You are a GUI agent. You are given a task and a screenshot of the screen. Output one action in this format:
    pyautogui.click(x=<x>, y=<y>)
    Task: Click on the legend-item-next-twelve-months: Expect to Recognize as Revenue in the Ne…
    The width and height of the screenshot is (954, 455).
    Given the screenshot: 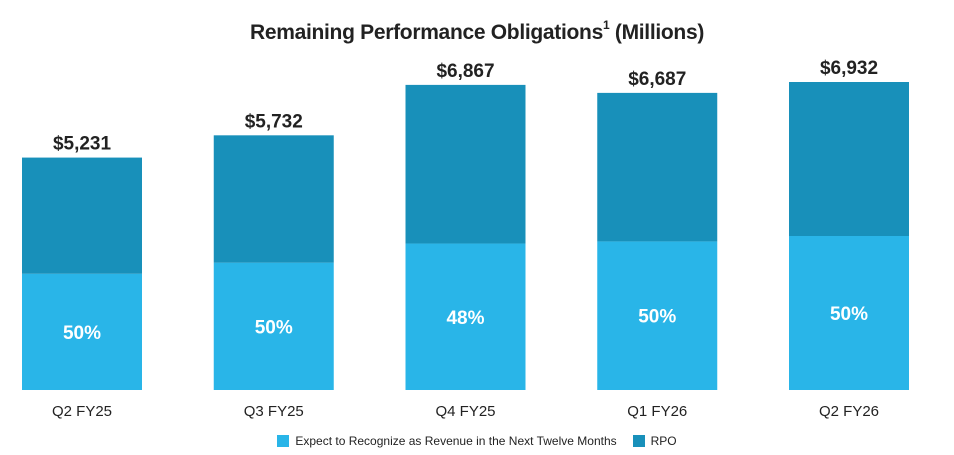 What is the action you would take?
    pyautogui.click(x=447, y=441)
    